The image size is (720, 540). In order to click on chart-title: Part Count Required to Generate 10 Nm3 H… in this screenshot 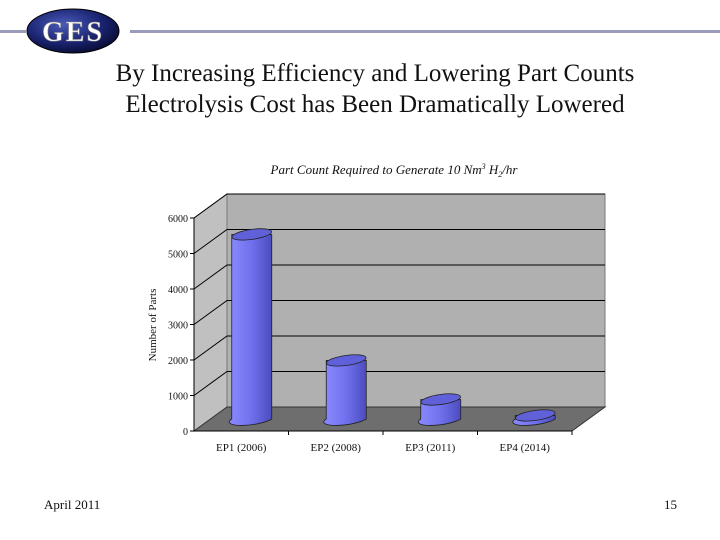, I will do `click(394, 170)`.